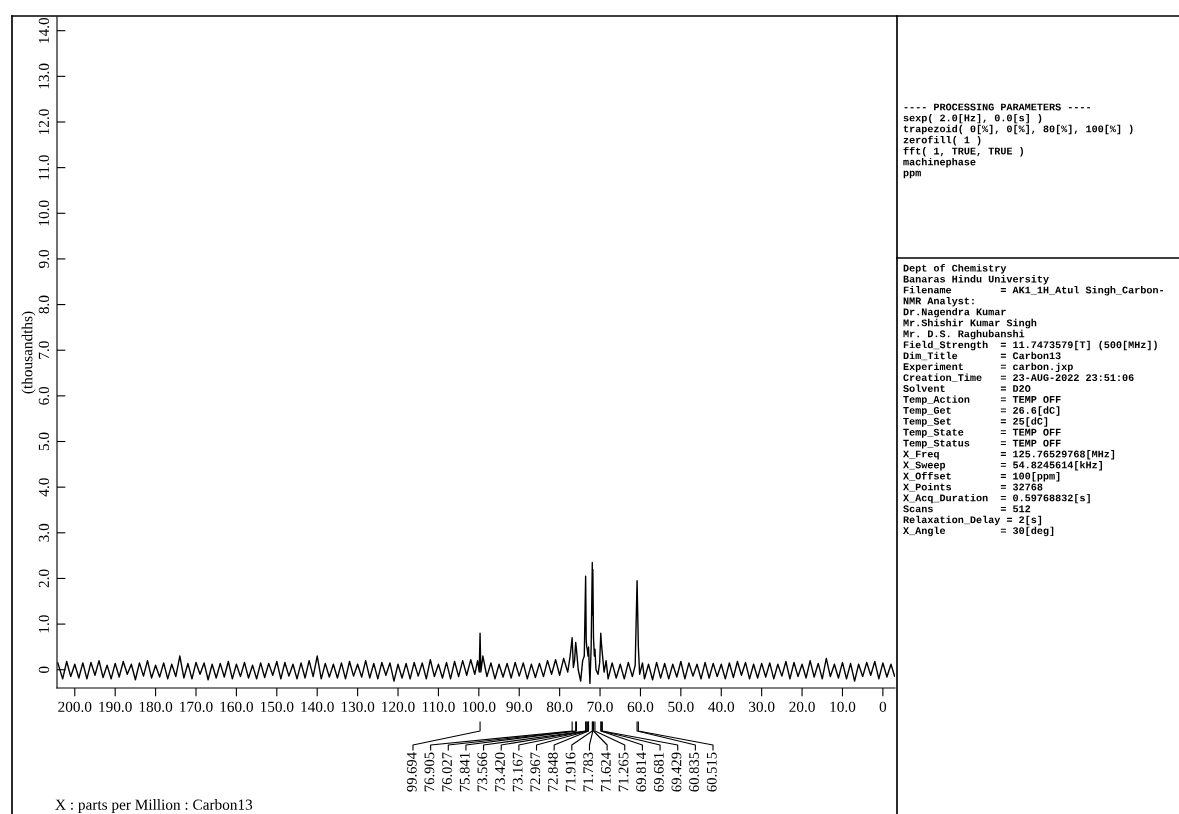 This screenshot has height=814, width=1179. I want to click on annotation: 71.265, so click(623, 772).